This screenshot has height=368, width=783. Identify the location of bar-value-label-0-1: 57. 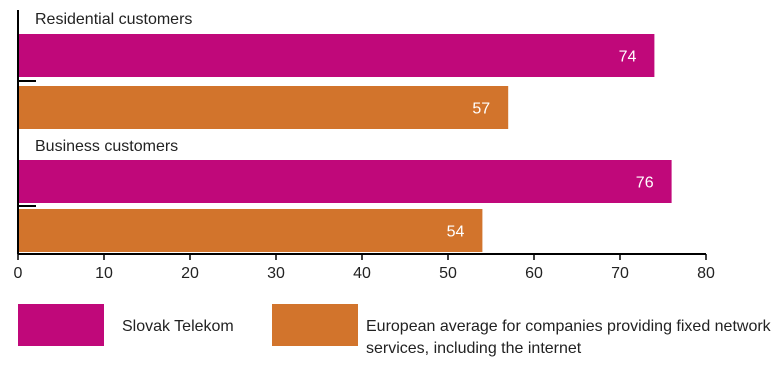
(481, 109).